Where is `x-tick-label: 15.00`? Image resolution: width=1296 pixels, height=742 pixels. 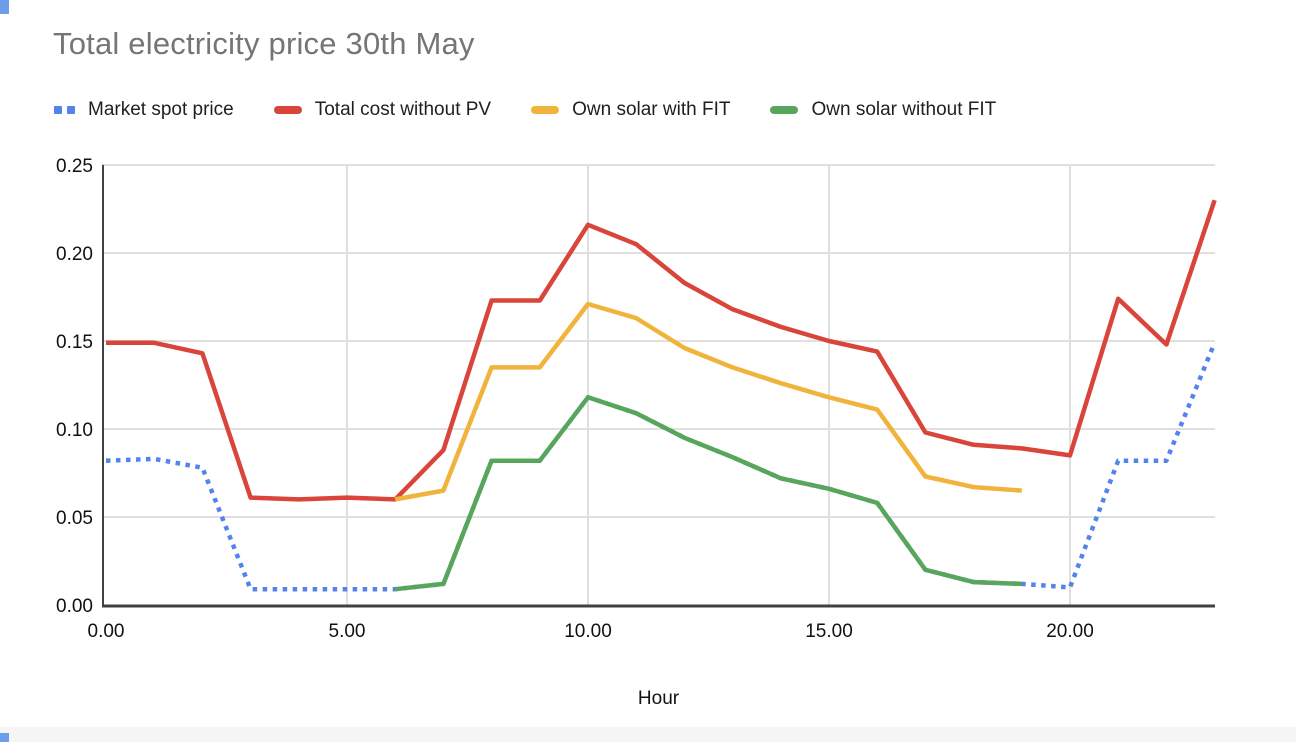
x-tick-label: 15.00 is located at coordinates (829, 631).